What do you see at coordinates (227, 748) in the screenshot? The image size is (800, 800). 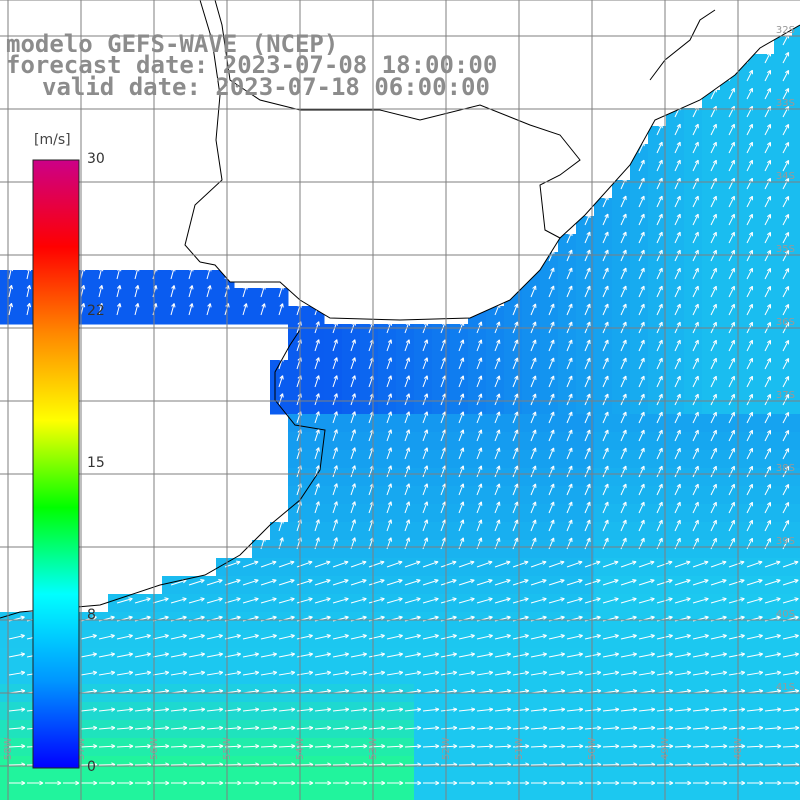 I see `longitude-label: 55W` at bounding box center [227, 748].